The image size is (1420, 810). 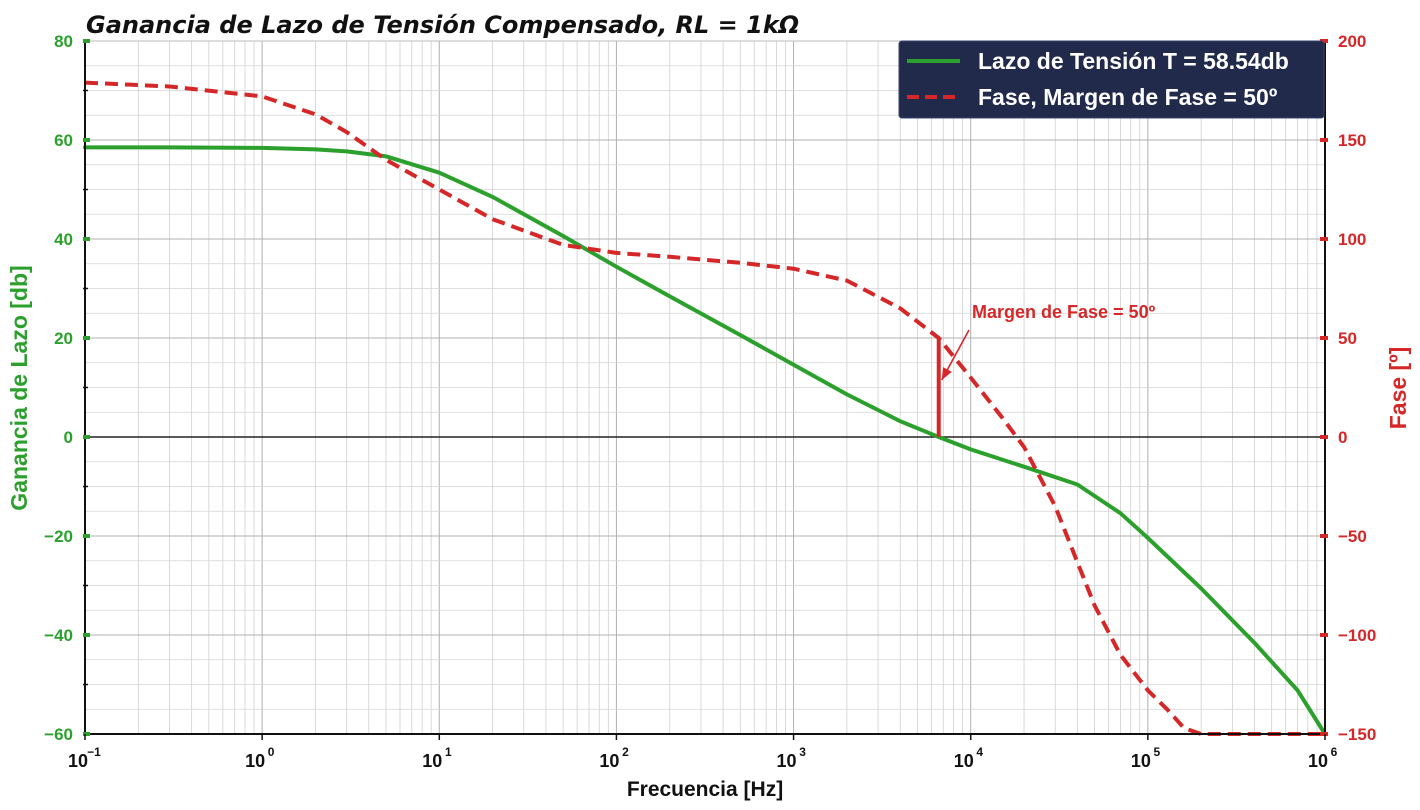 What do you see at coordinates (1342, 437) in the screenshot?
I see `right-tick-label: 0` at bounding box center [1342, 437].